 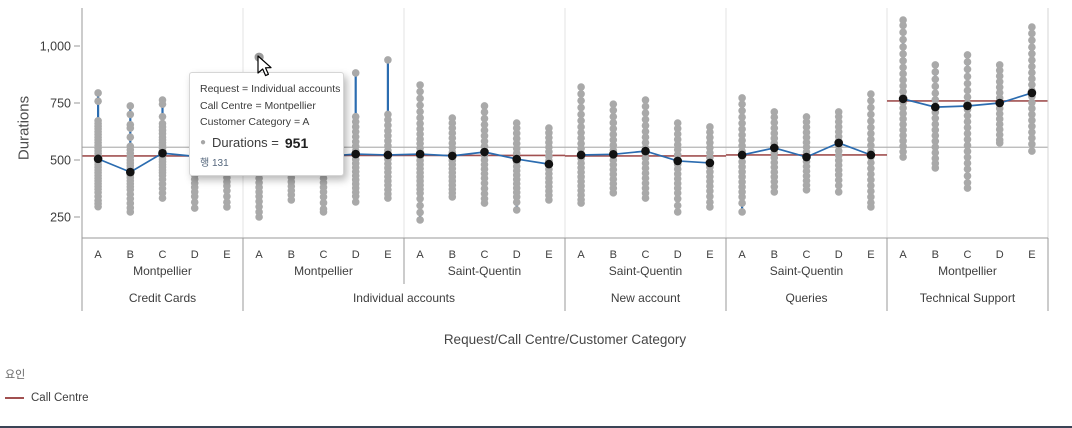 What do you see at coordinates (259, 57) in the screenshot?
I see `highlighted-dot` at bounding box center [259, 57].